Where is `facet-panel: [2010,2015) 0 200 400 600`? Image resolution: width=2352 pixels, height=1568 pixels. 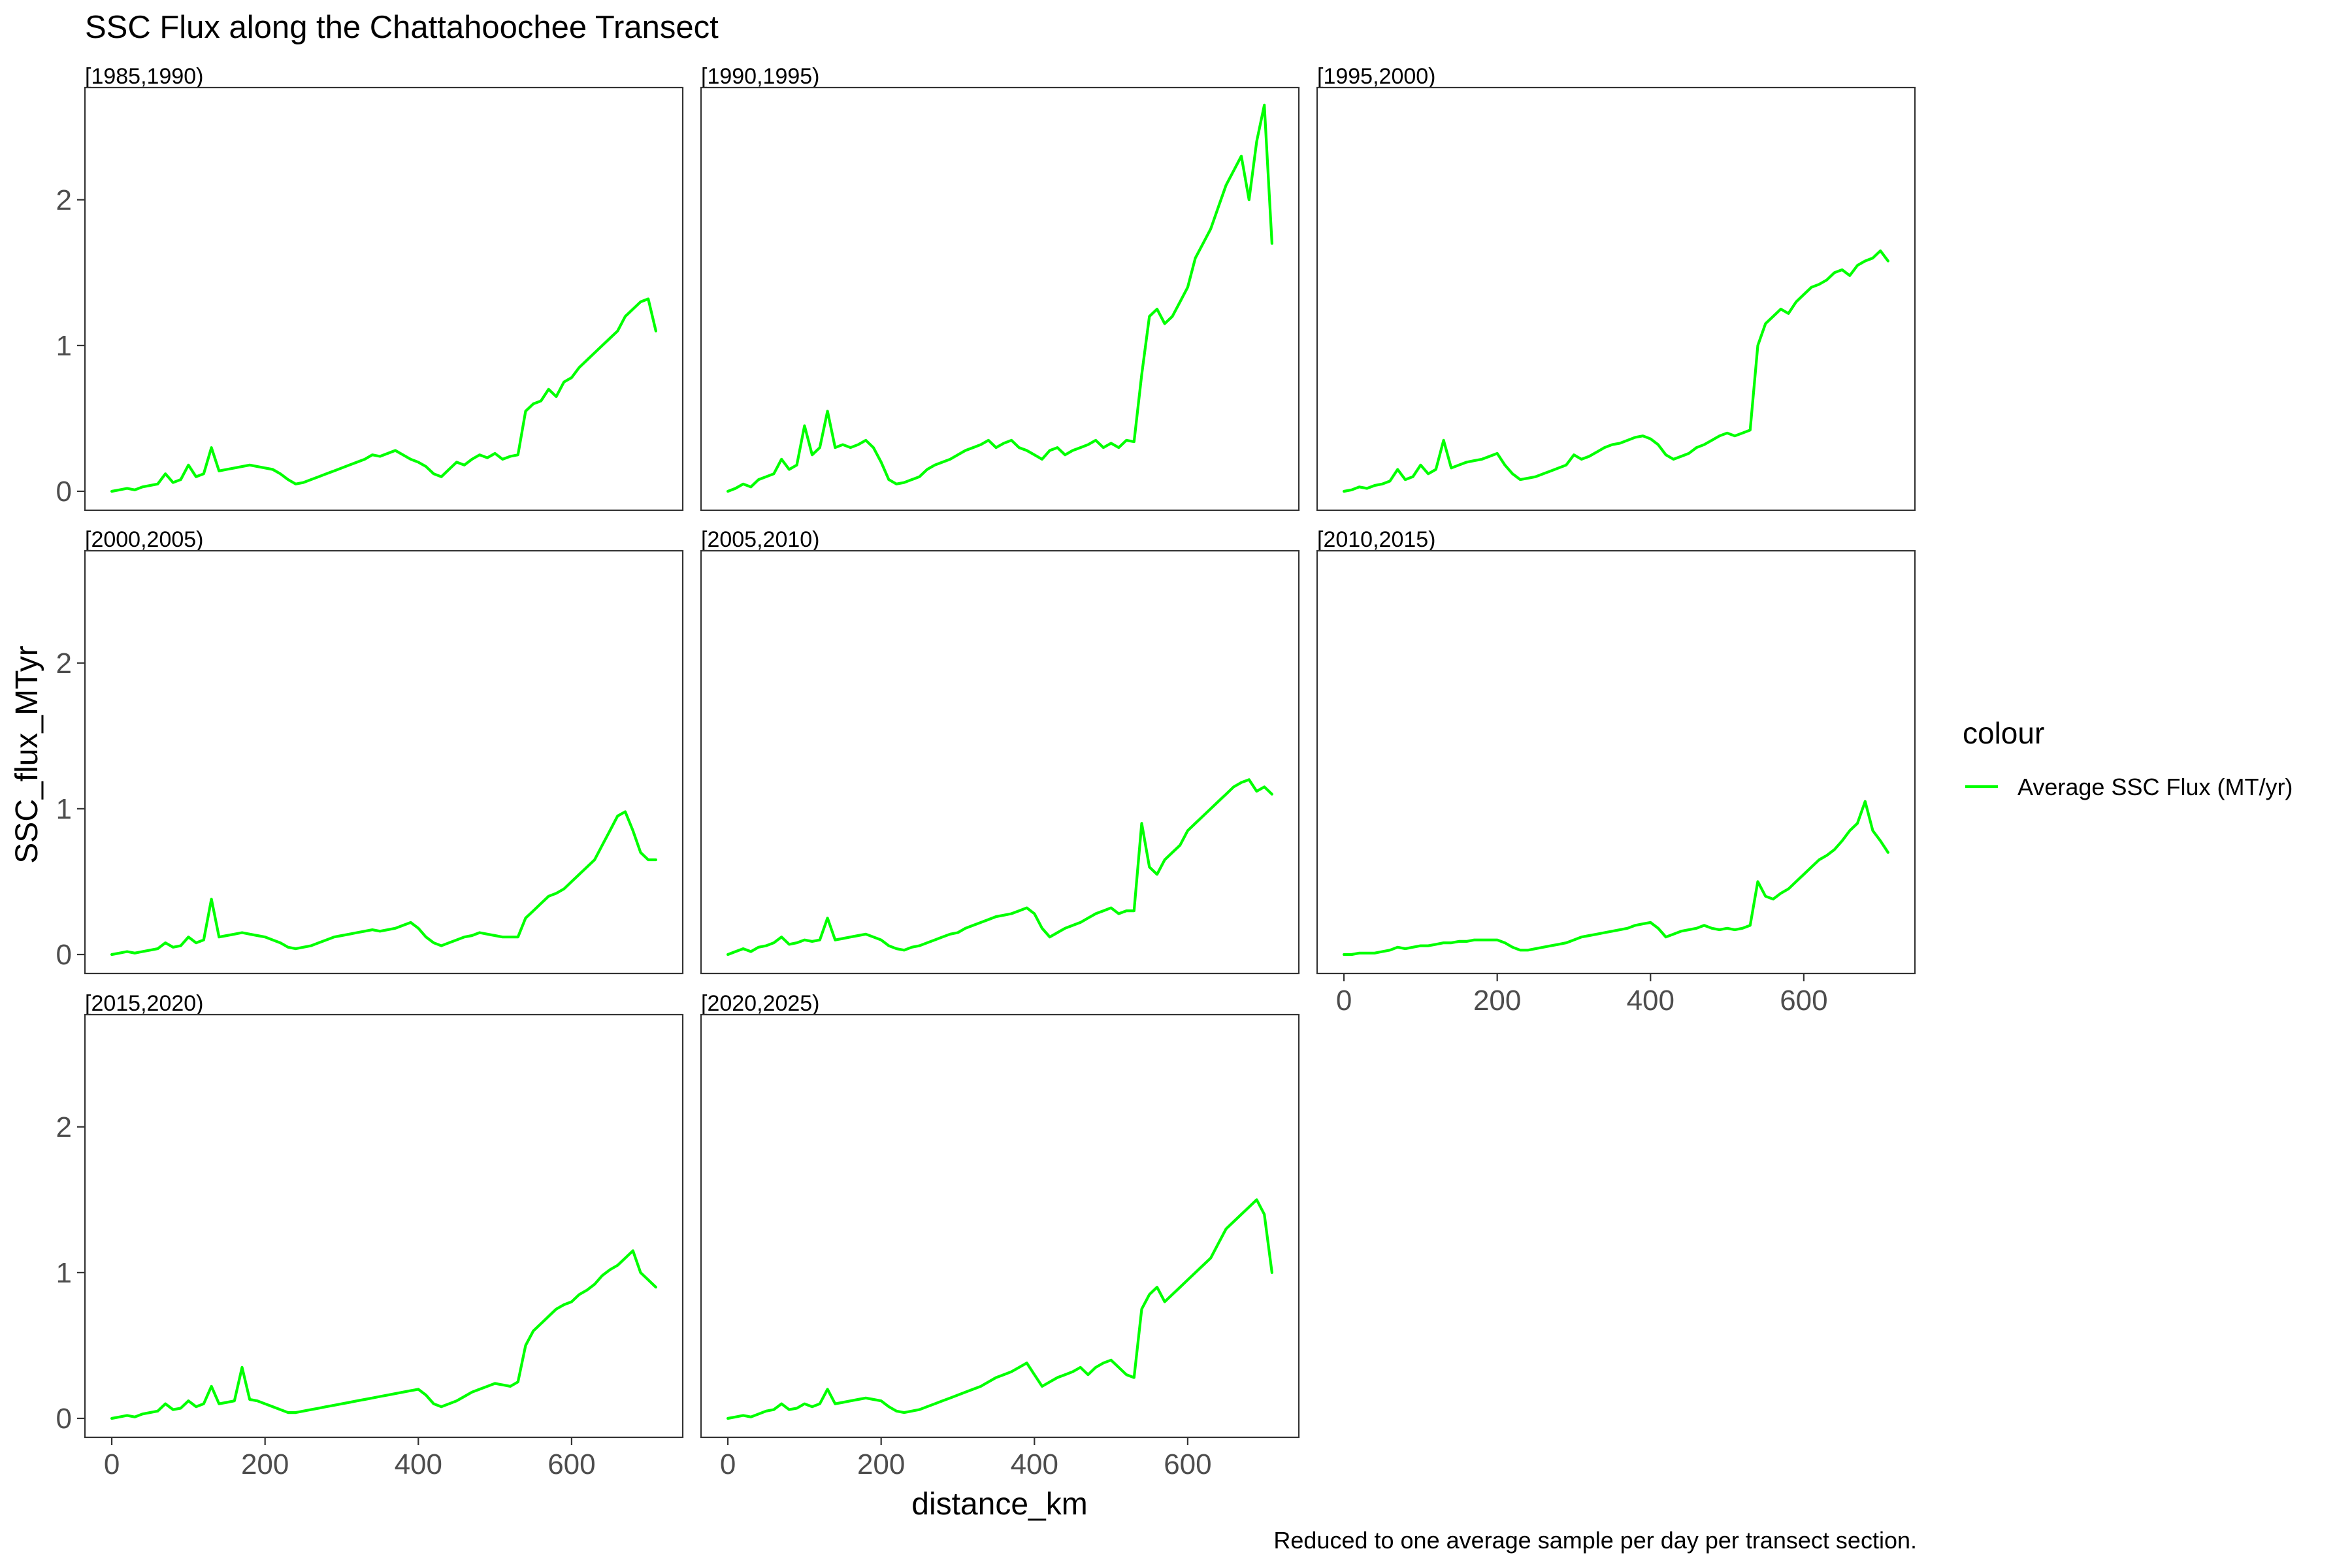 facet-panel: [2010,2015) 0 200 400 600 is located at coordinates (1616, 772).